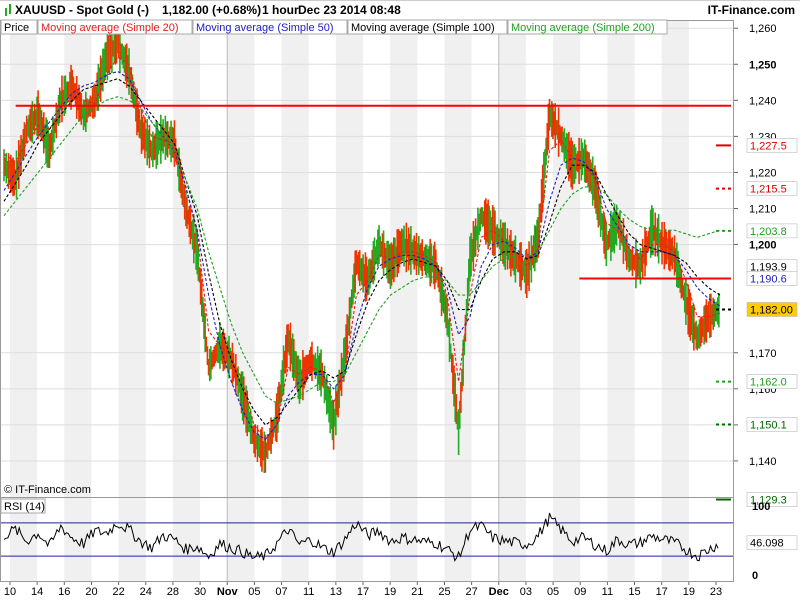  Describe the element at coordinates (763, 354) in the screenshot. I see `y-tick-label: 1,170` at that location.